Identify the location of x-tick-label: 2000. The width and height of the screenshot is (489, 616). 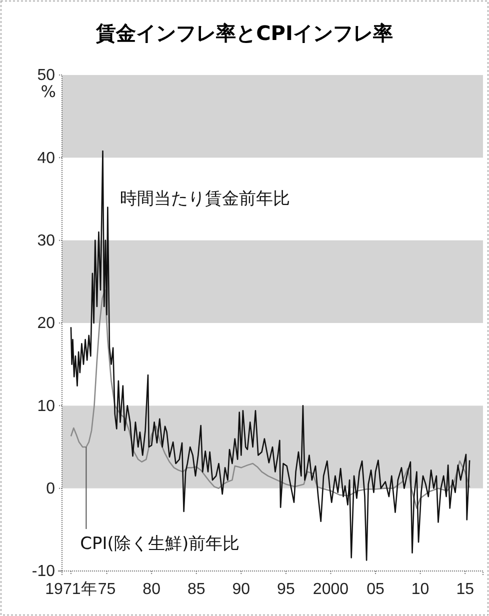
(330, 589).